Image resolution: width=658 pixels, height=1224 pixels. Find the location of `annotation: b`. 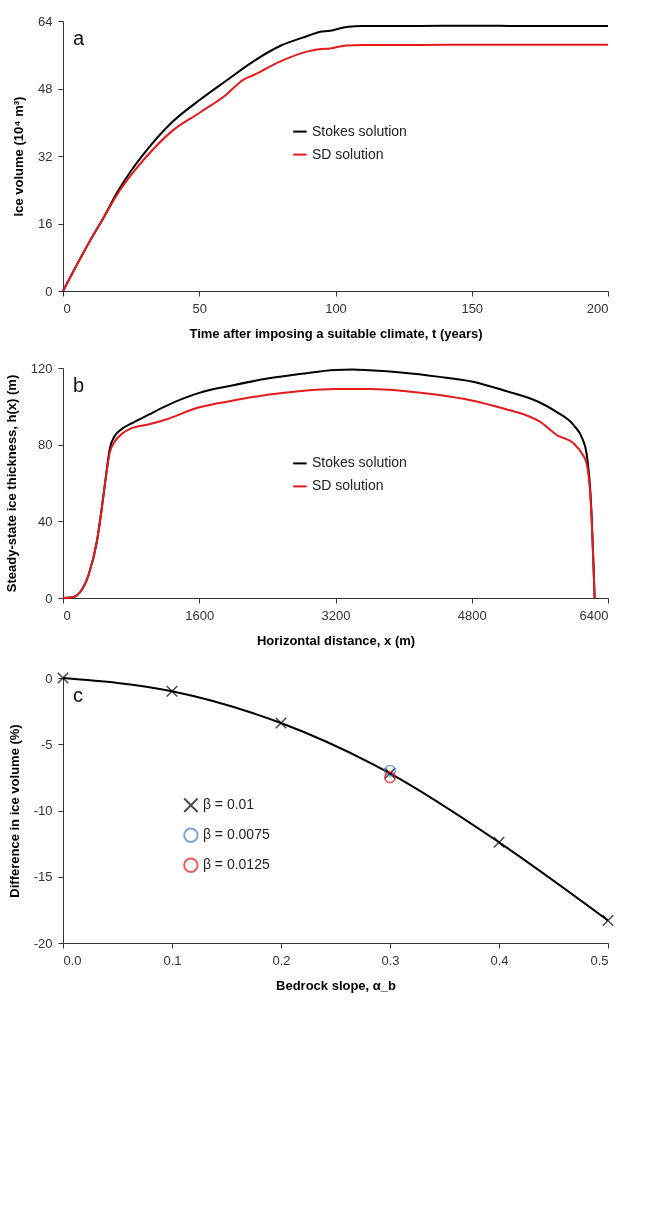

annotation: b is located at coordinates (79, 385).